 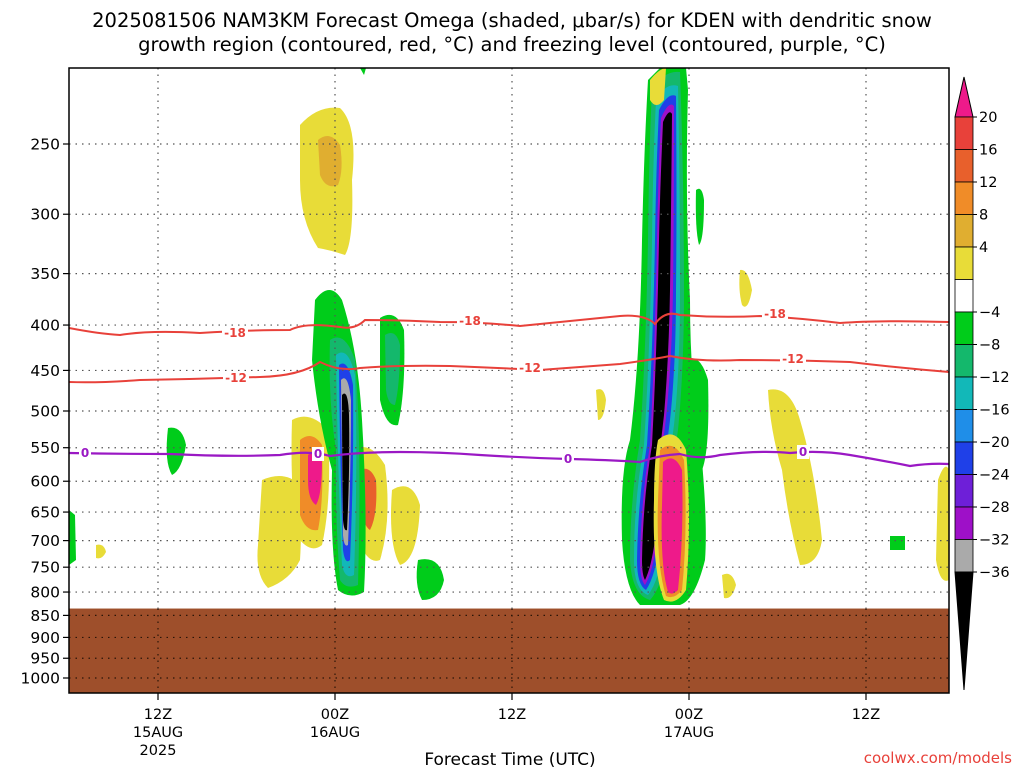 What do you see at coordinates (45, 616) in the screenshot?
I see `y-tick-label-850: 850` at bounding box center [45, 616].